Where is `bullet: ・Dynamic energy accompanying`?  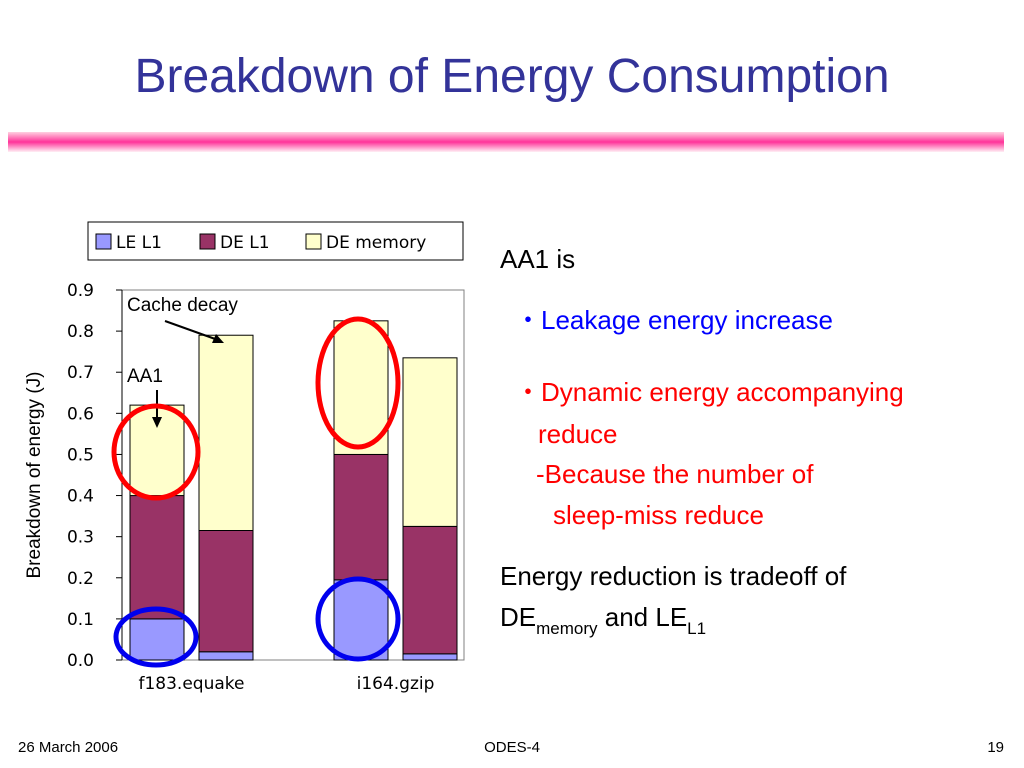
bullet: ・Dynamic energy accompanying is located at coordinates (709, 392).